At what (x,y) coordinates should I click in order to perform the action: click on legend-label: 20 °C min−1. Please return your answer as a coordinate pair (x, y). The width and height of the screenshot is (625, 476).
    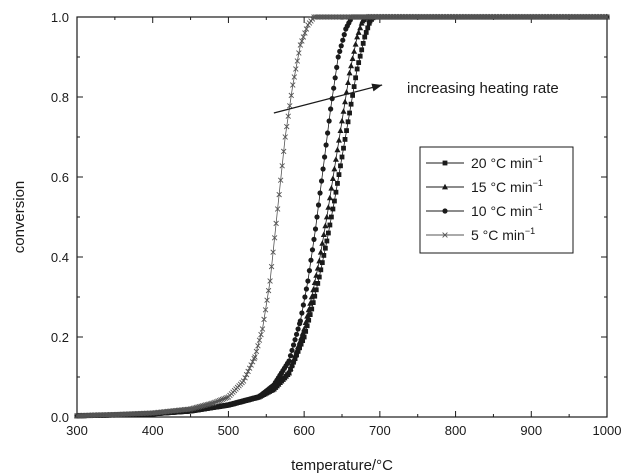
    Looking at the image, I should click on (507, 162).